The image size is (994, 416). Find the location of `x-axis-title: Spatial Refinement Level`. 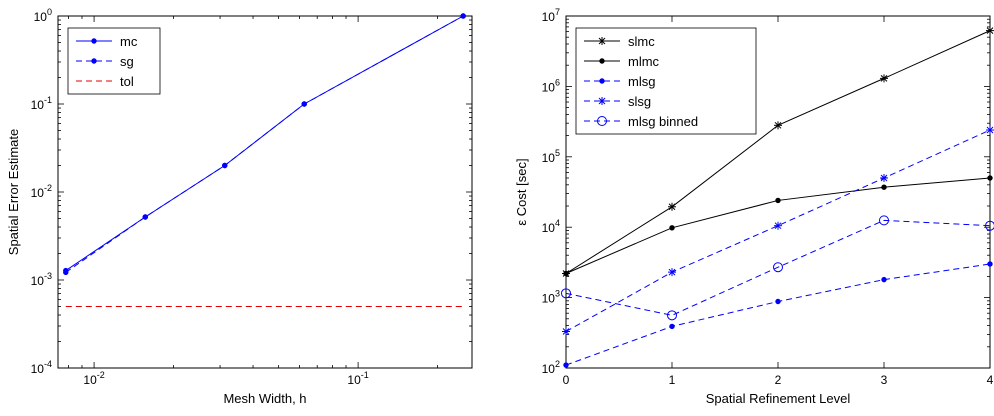

x-axis-title: Spatial Refinement Level is located at coordinates (778, 398).